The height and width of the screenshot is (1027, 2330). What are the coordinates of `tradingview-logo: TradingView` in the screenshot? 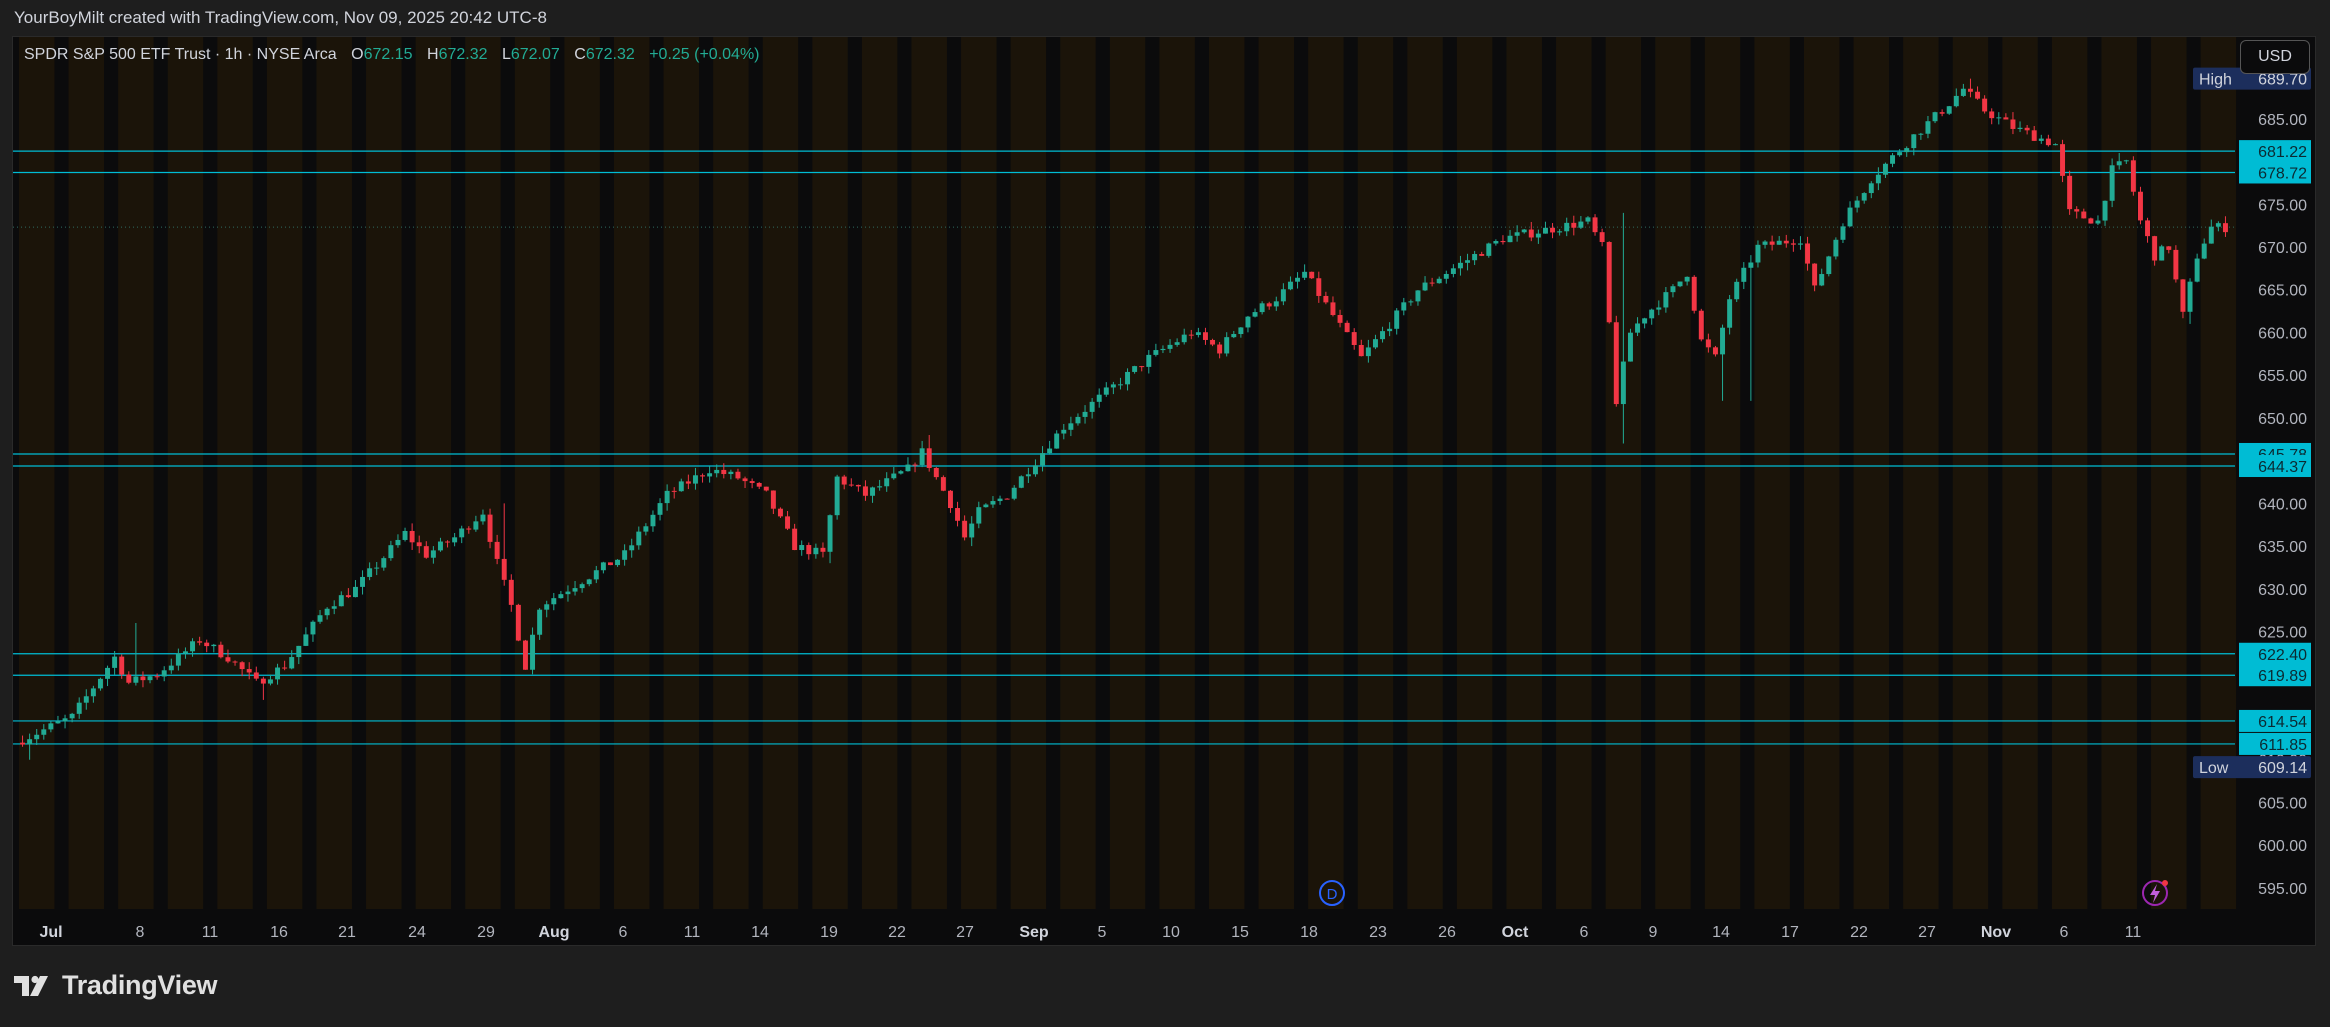 It's located at (116, 985).